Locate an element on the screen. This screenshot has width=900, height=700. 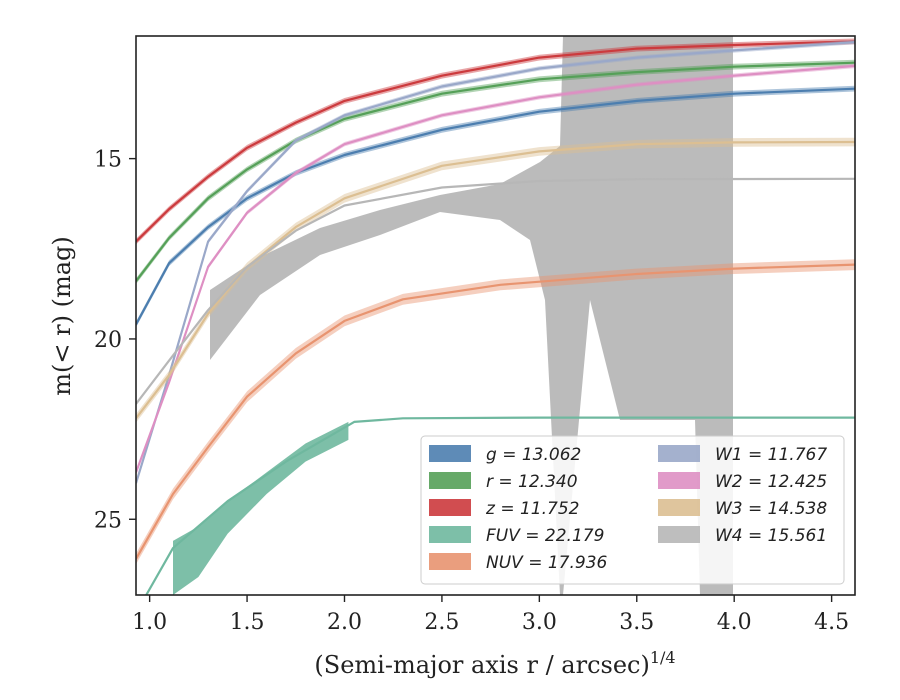
y-tick-label: 15 is located at coordinates (108, 160).